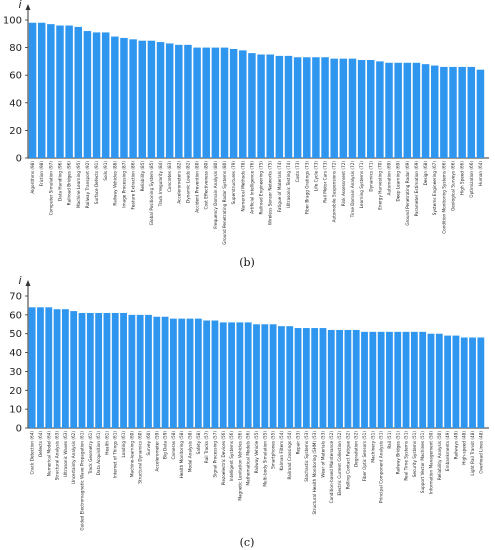 This screenshot has width=495, height=550. What do you see at coordinates (98, 453) in the screenshot?
I see `category-label-c: Data Acquisition (61)` at bounding box center [98, 453].